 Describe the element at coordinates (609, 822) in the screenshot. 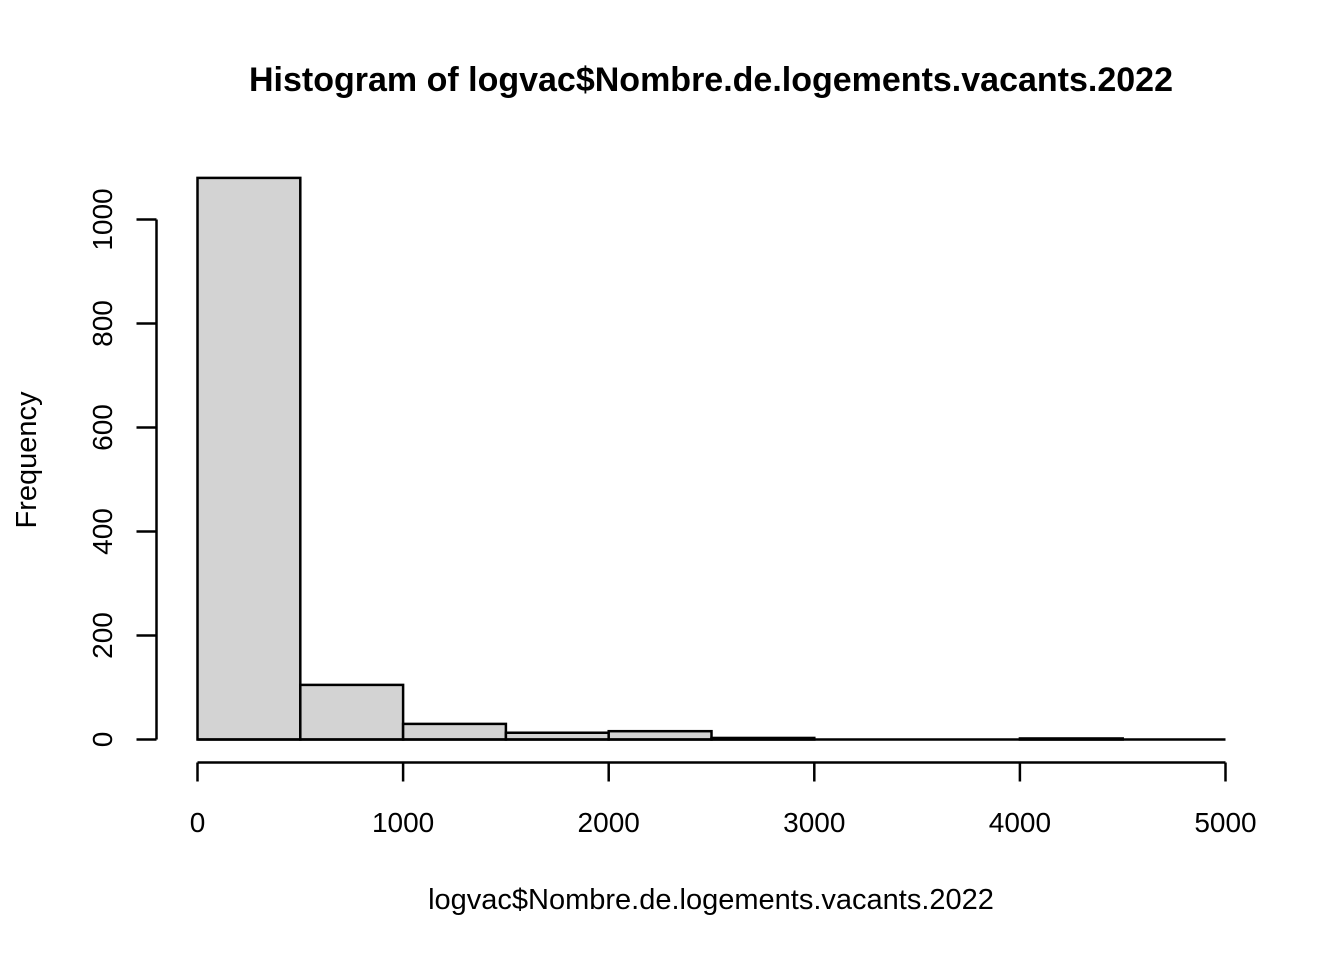

I see `x-tick-label: 2000` at that location.